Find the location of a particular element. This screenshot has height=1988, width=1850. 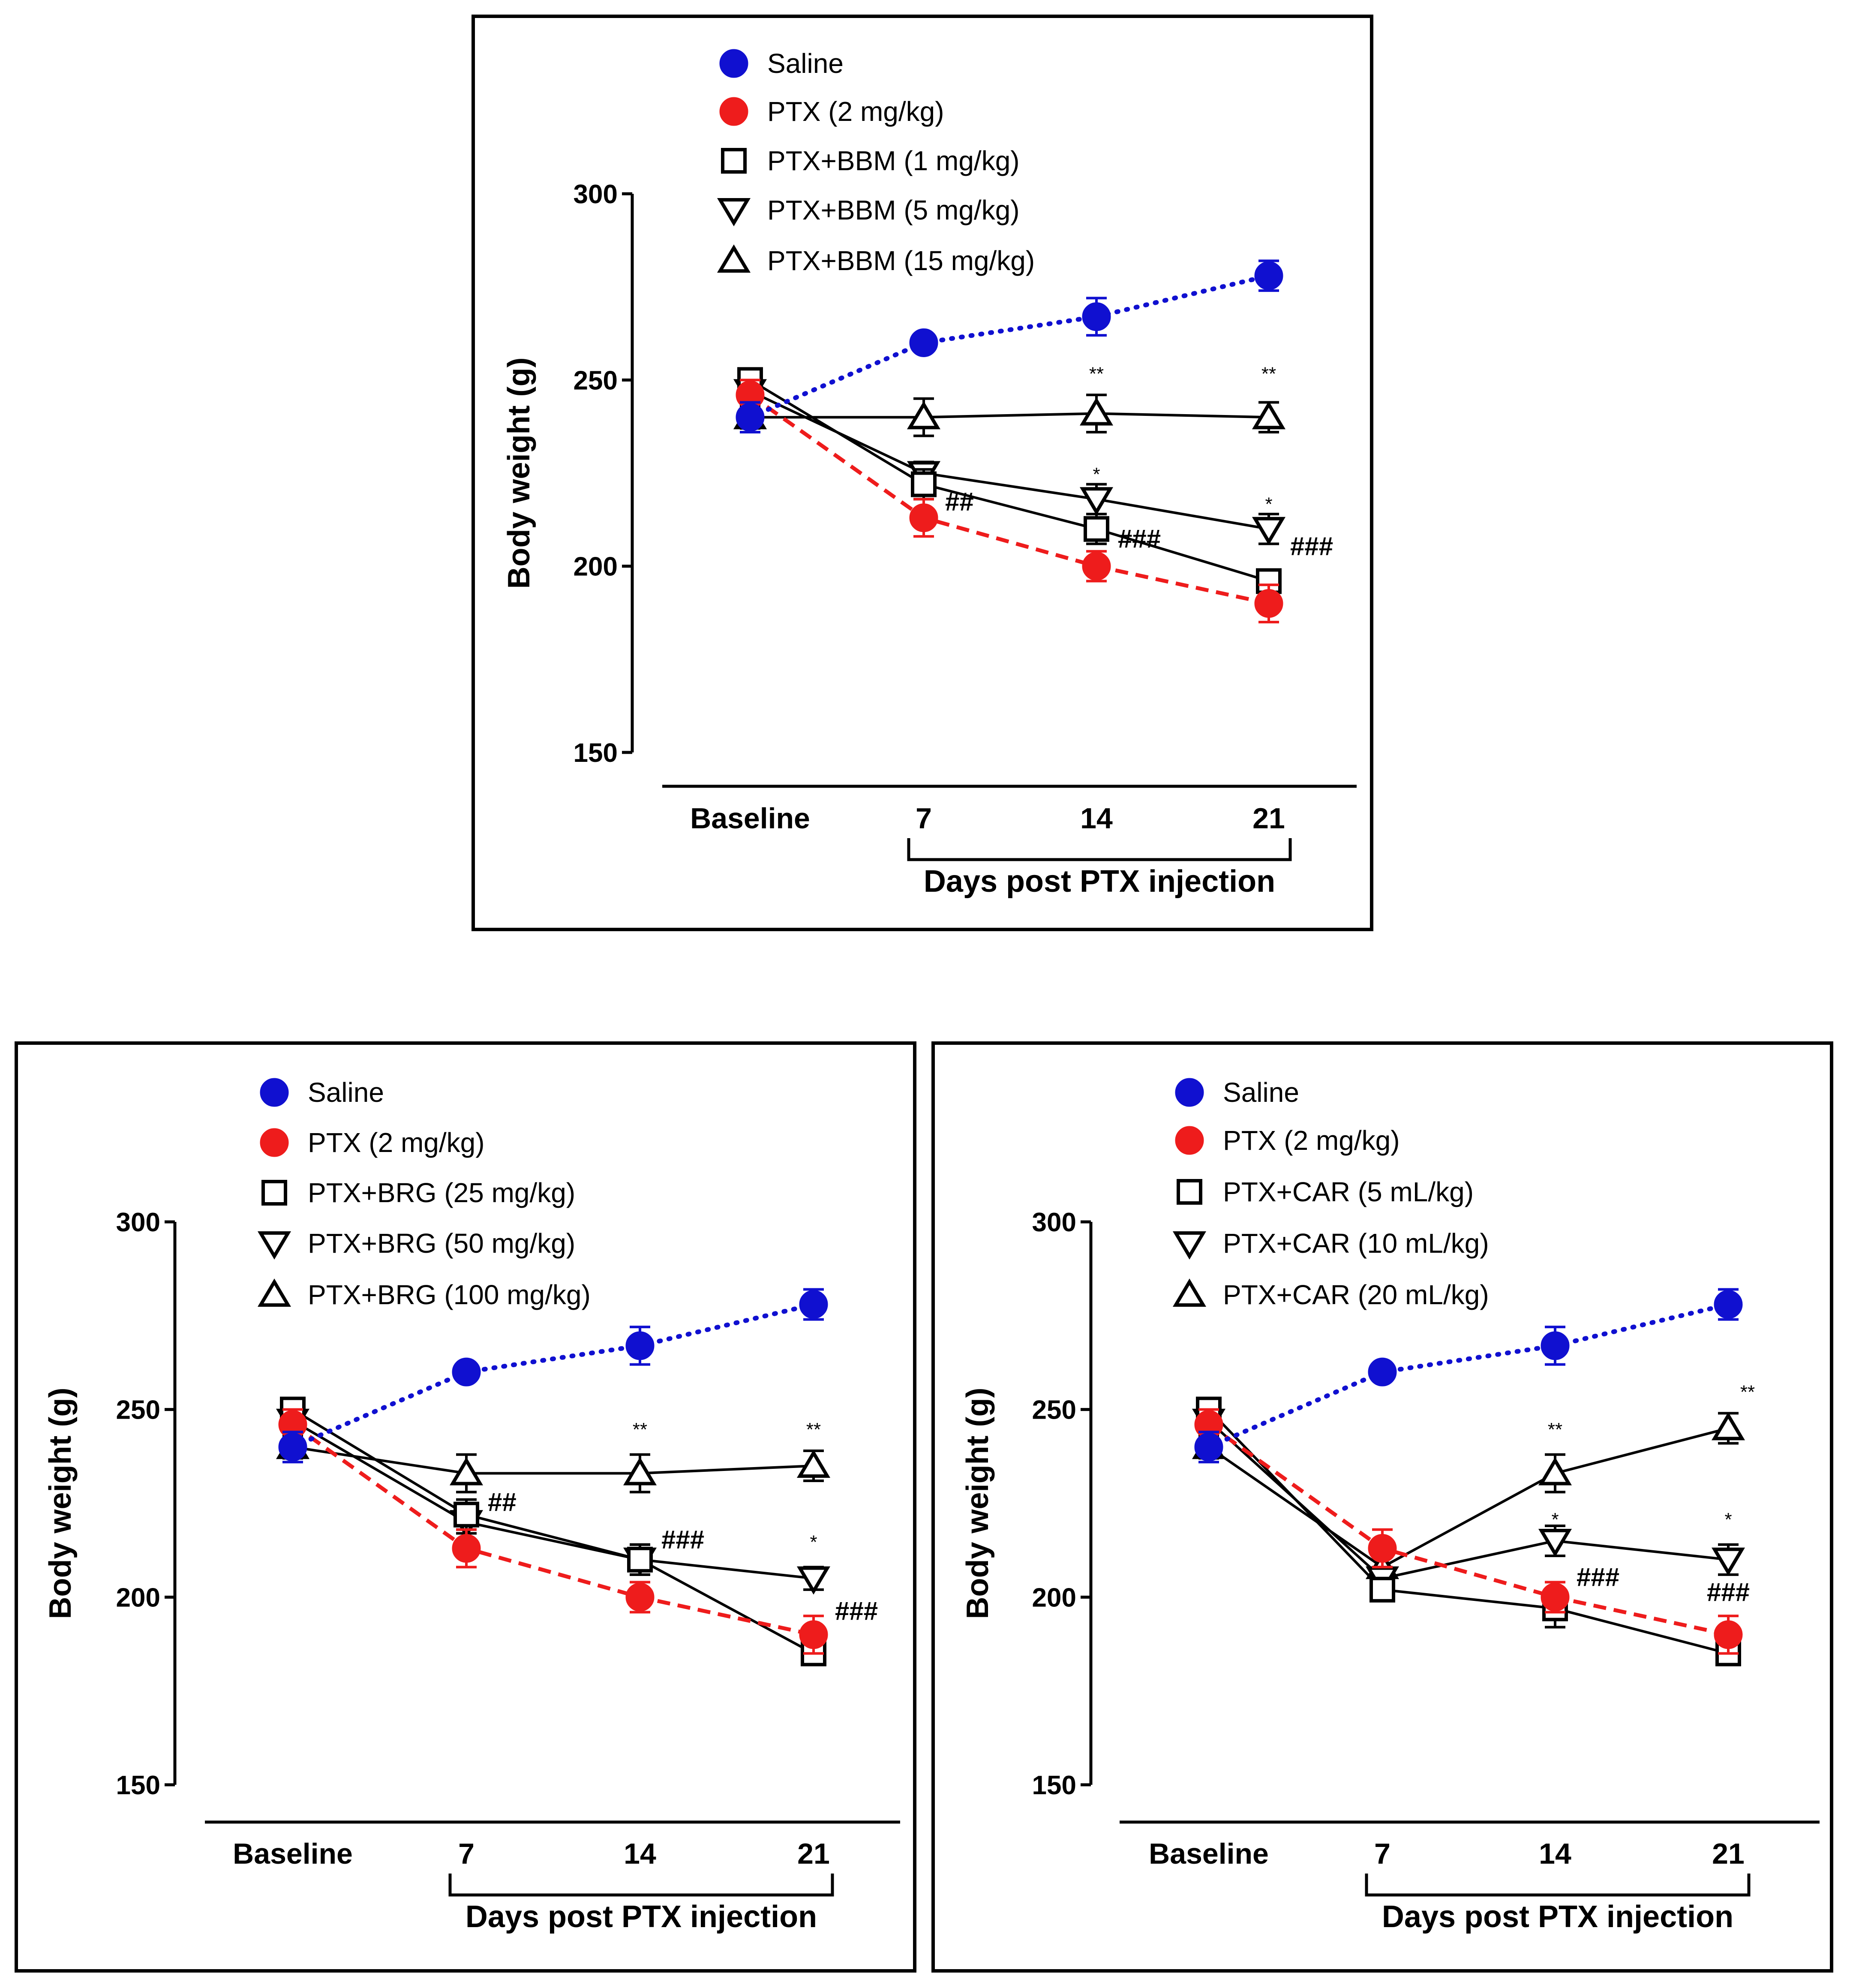

legend-label-5: PTX+CAR (20 mL/kg) is located at coordinates (1356, 1295).